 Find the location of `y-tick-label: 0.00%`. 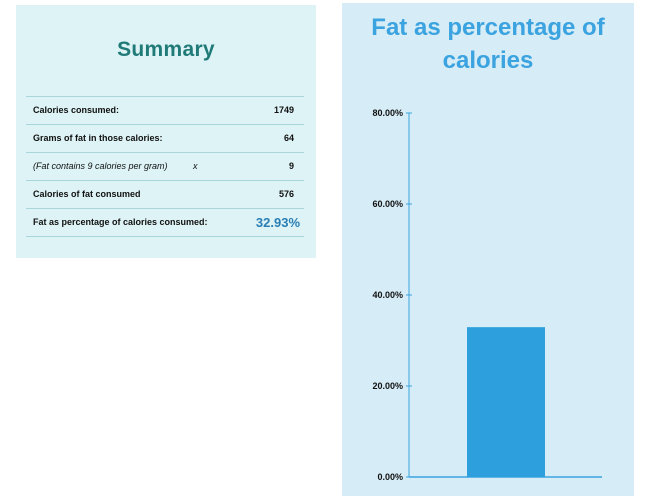

y-tick-label: 0.00% is located at coordinates (390, 477).